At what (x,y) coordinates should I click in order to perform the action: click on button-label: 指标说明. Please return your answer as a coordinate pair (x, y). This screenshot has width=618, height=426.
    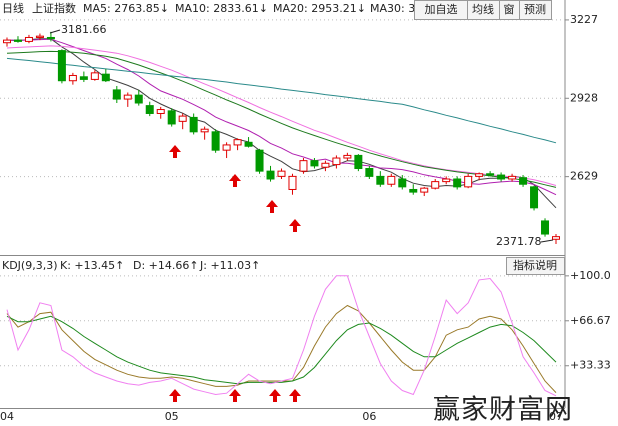
    Looking at the image, I should click on (535, 265).